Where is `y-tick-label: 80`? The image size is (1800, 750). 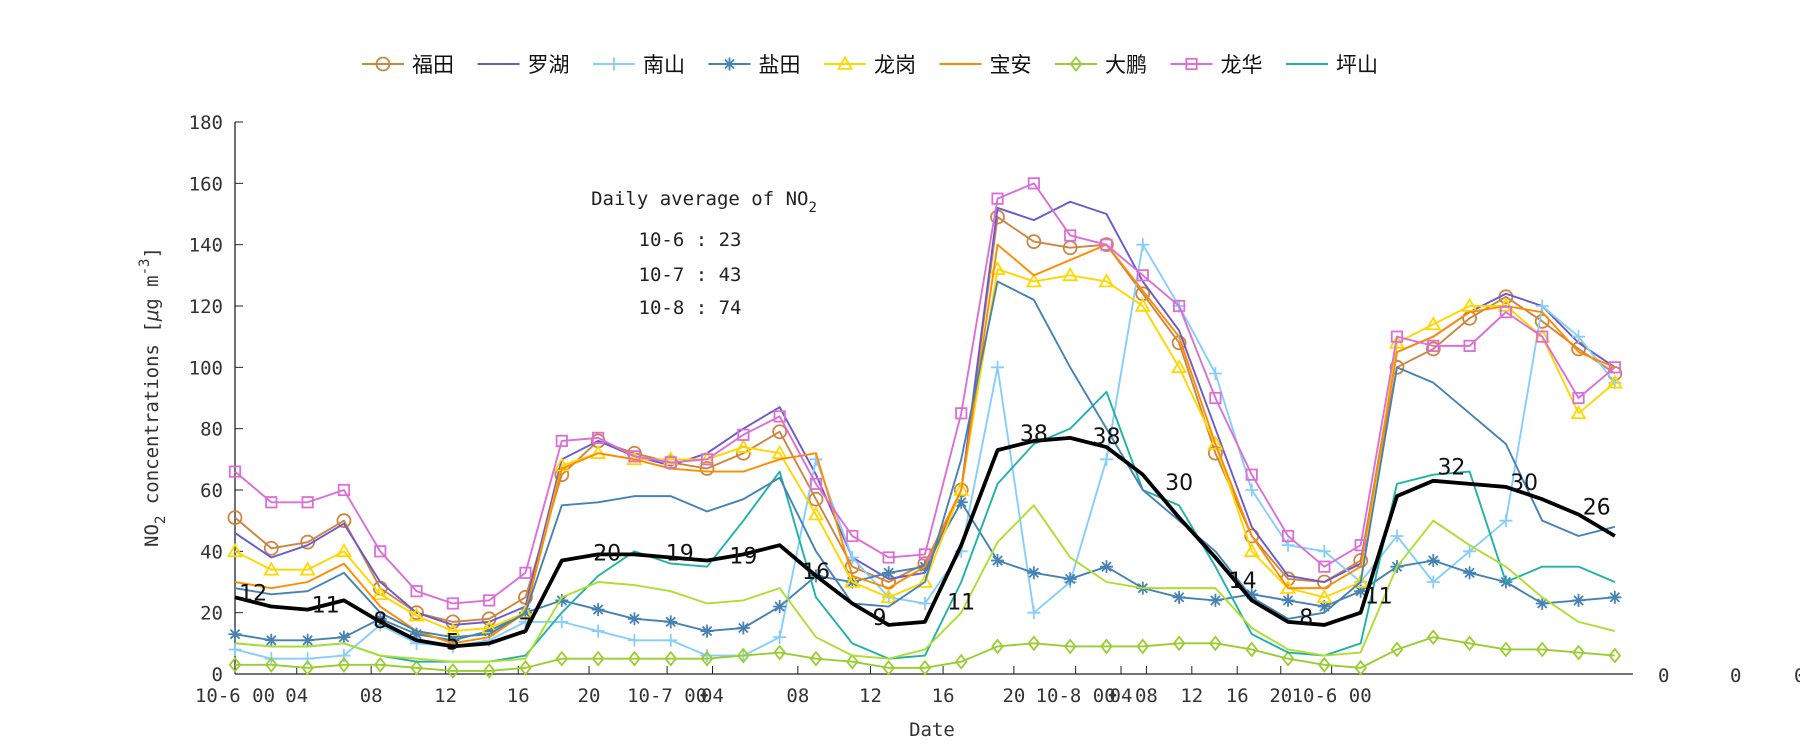 y-tick-label: 80 is located at coordinates (211, 430).